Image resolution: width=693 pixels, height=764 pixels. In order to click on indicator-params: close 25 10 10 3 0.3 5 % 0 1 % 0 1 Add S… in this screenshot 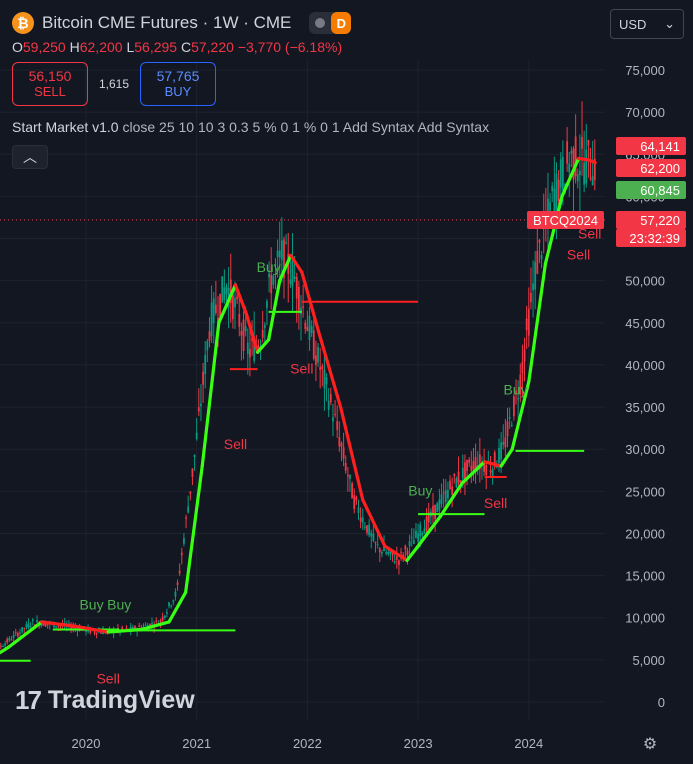, I will do `click(306, 127)`.